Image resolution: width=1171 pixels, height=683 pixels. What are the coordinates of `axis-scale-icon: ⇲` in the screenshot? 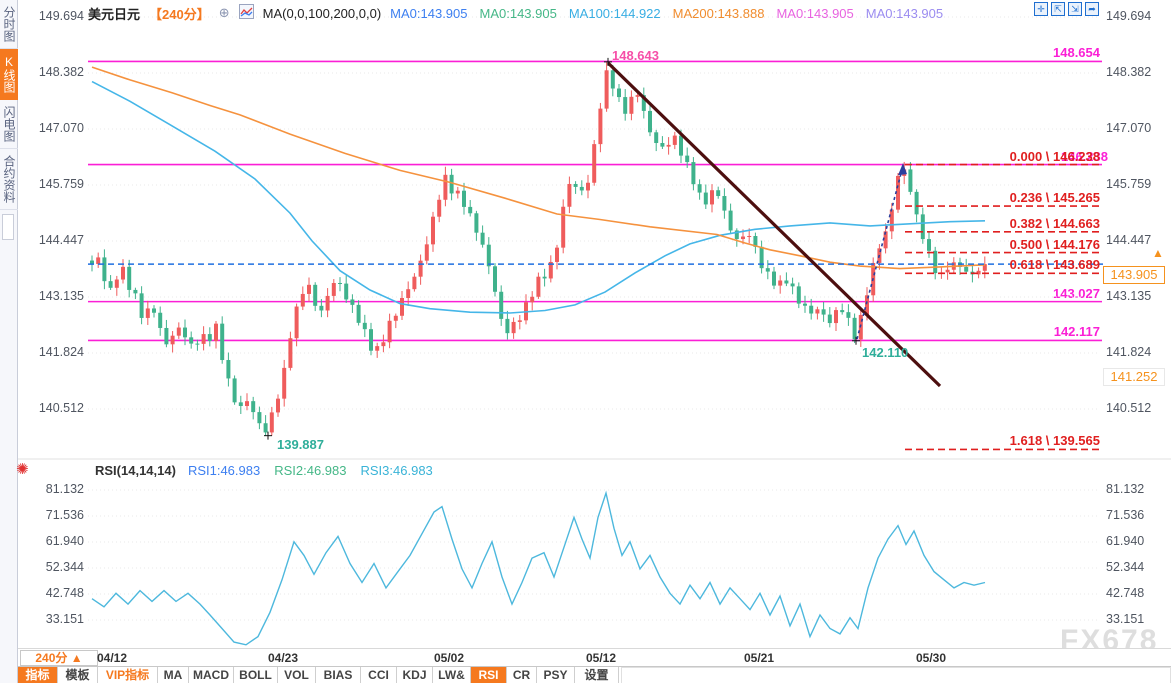 It's located at (1075, 9).